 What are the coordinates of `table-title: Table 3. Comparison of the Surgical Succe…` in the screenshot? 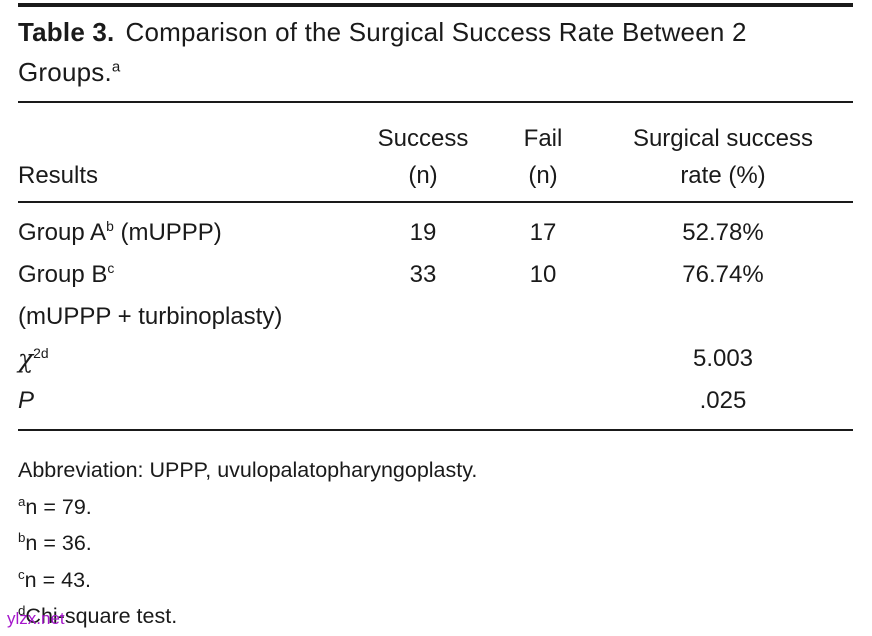 It's located at (435, 52).